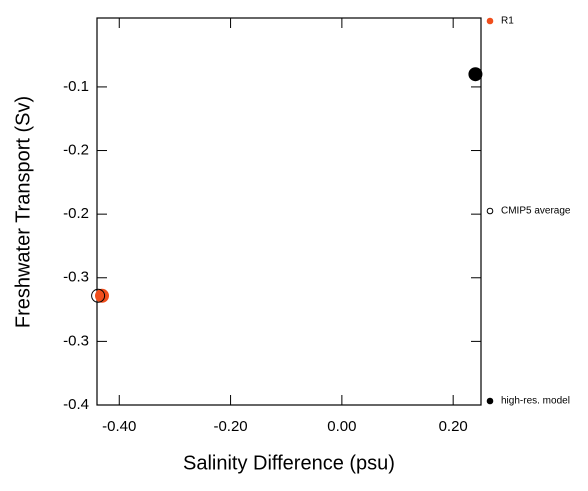 The width and height of the screenshot is (588, 491). What do you see at coordinates (535, 401) in the screenshot?
I see `legend-label: high-res. model` at bounding box center [535, 401].